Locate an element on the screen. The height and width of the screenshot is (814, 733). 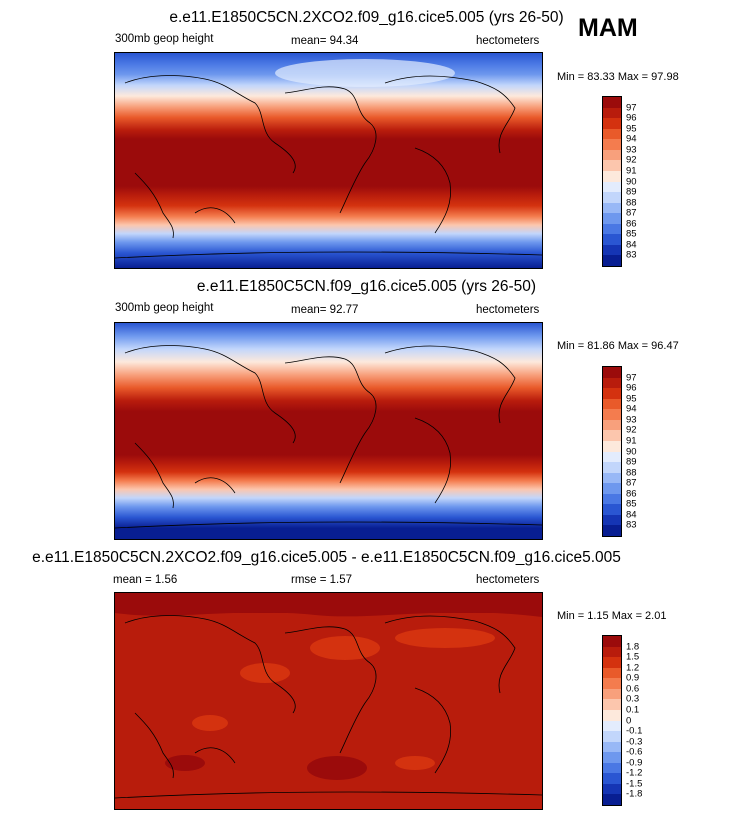
colorbar-tick-label: -0.3 is located at coordinates (634, 742).